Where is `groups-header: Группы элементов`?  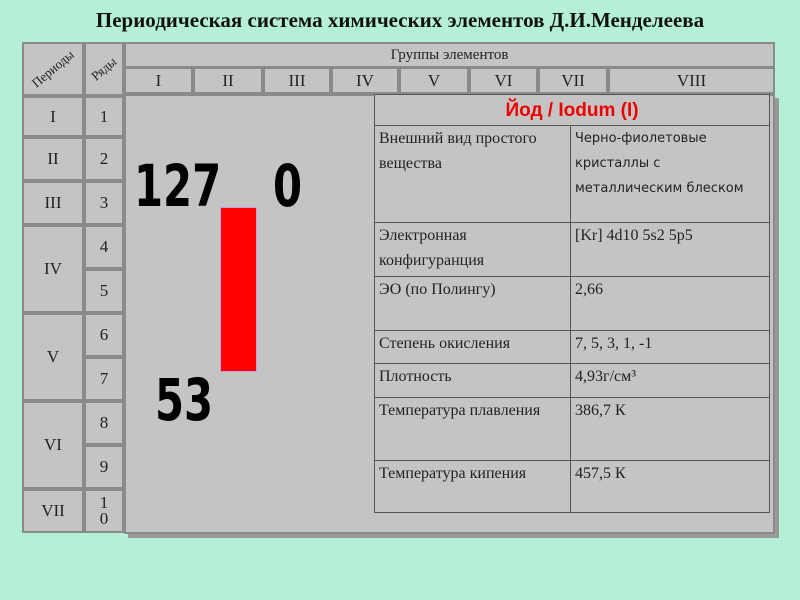 groups-header: Группы элементов is located at coordinates (449, 55).